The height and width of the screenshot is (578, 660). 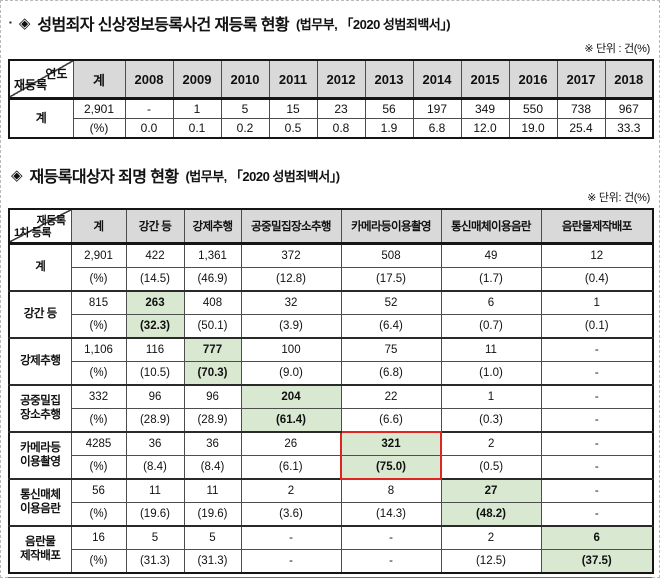 What do you see at coordinates (597, 226) in the screenshot?
I see `col-header: 음란물제작배포` at bounding box center [597, 226].